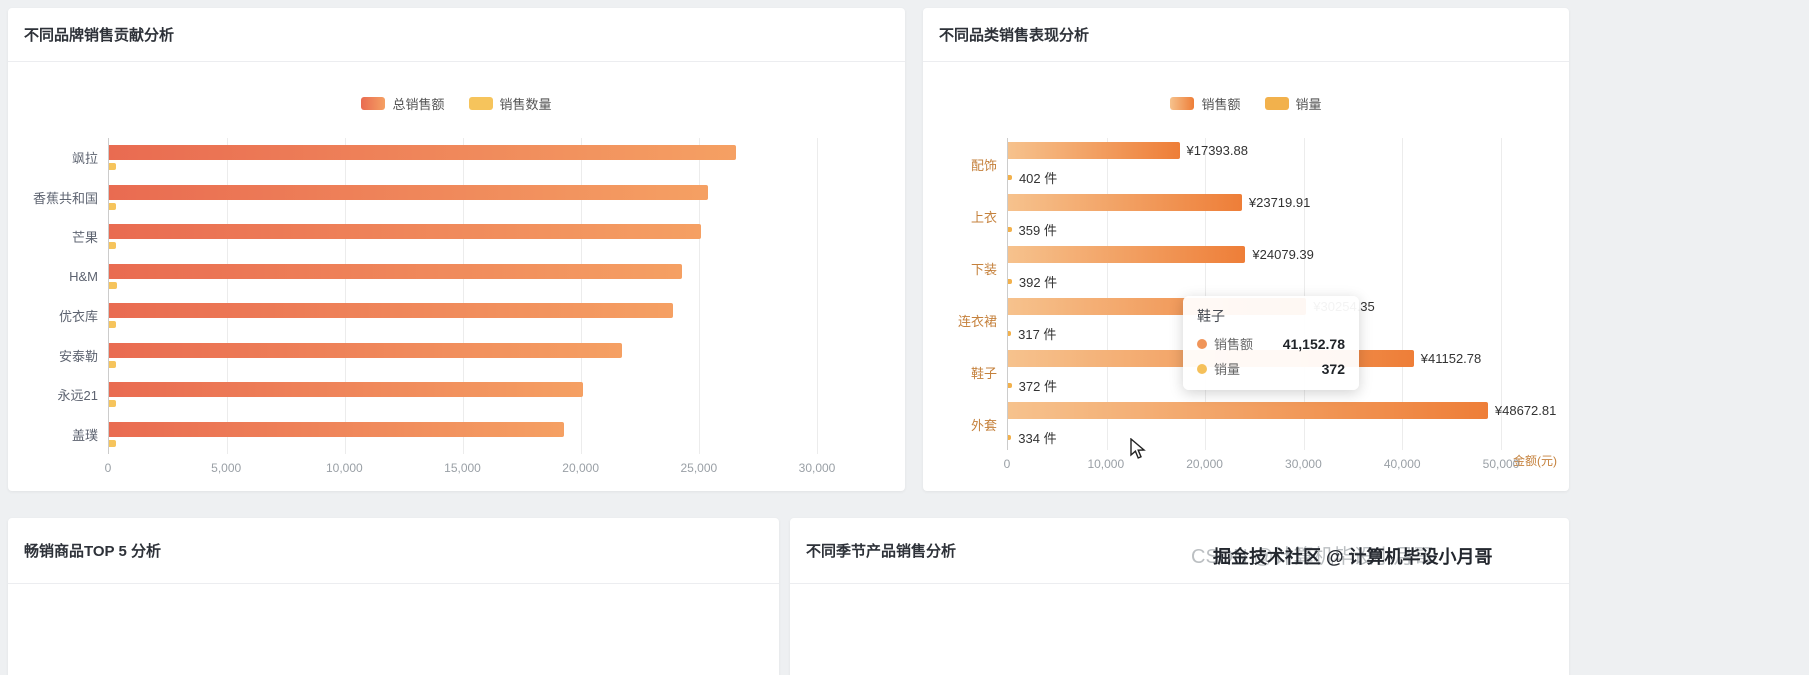 The image size is (1809, 675). I want to click on tooltip-row: 销量 372, so click(1271, 368).